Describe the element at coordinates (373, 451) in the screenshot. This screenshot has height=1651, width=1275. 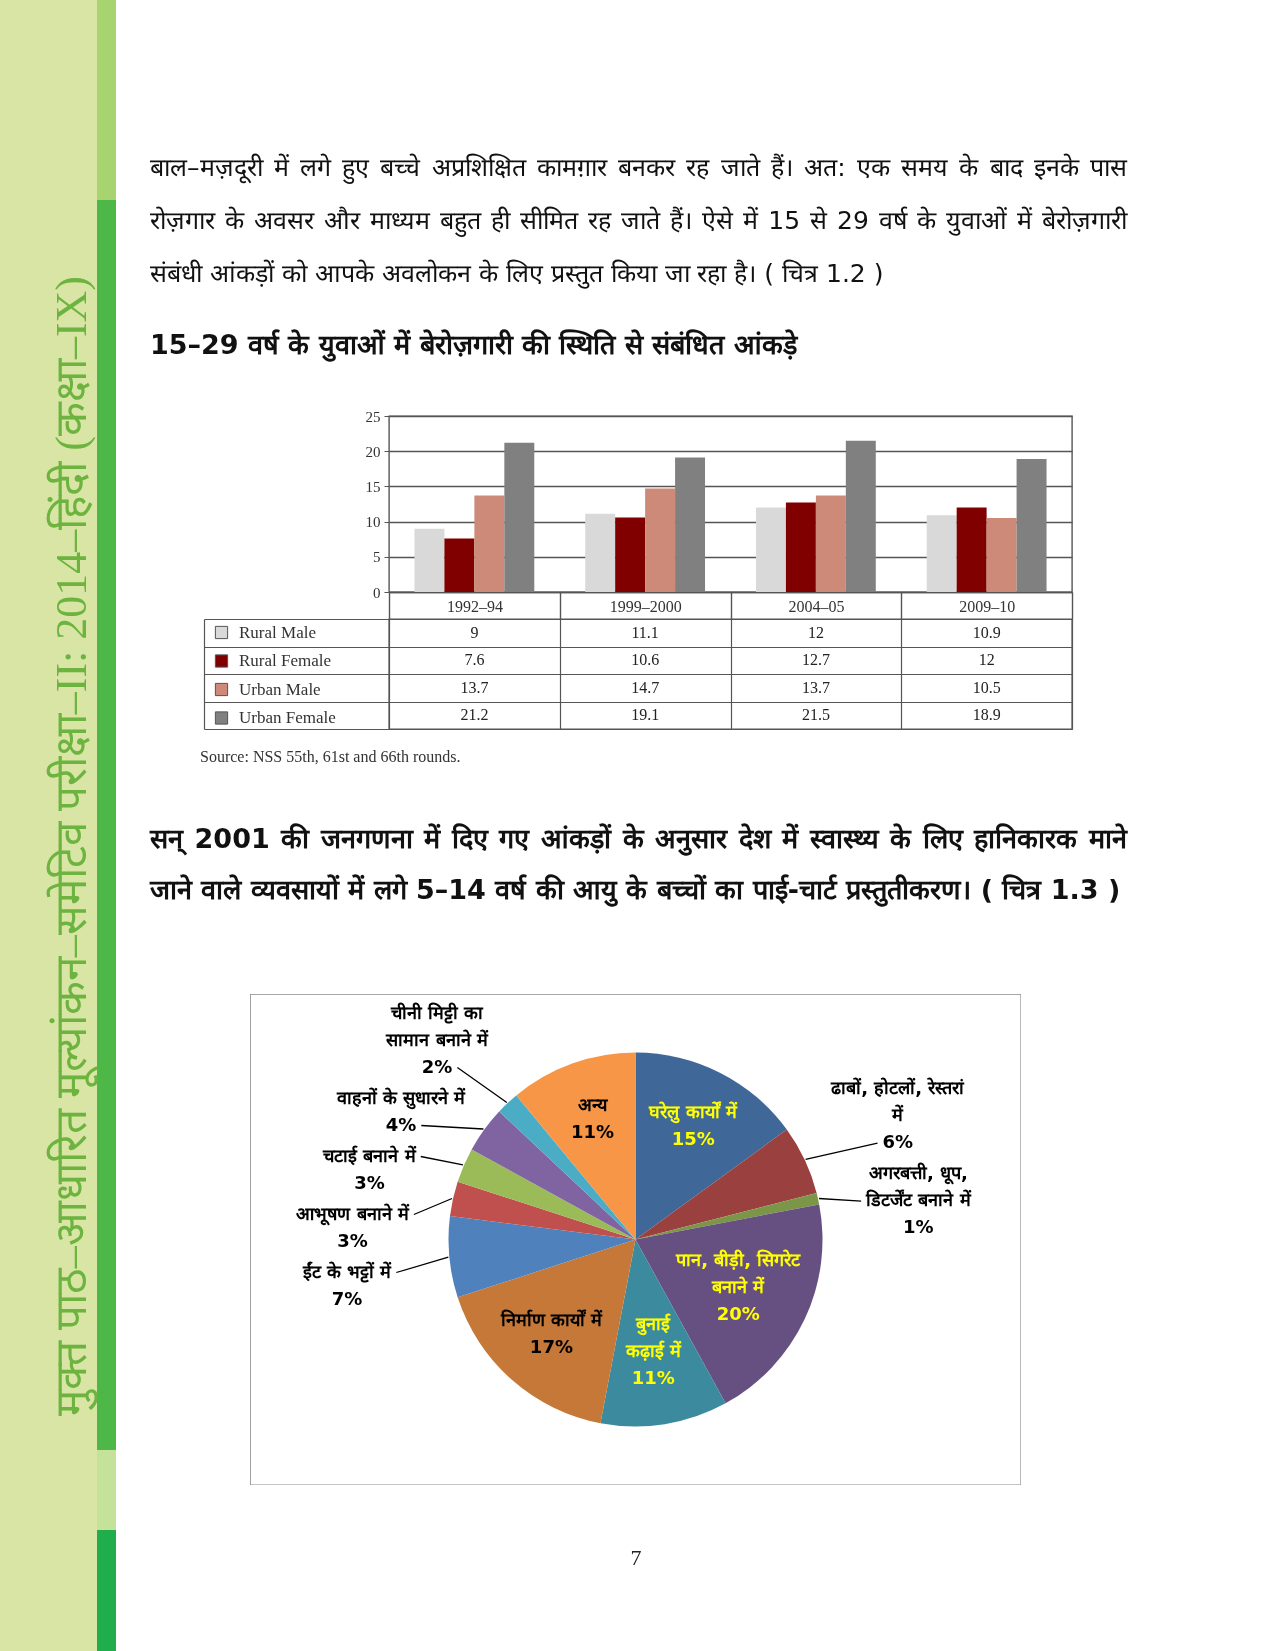
I see `y-tick-label: 20` at that location.